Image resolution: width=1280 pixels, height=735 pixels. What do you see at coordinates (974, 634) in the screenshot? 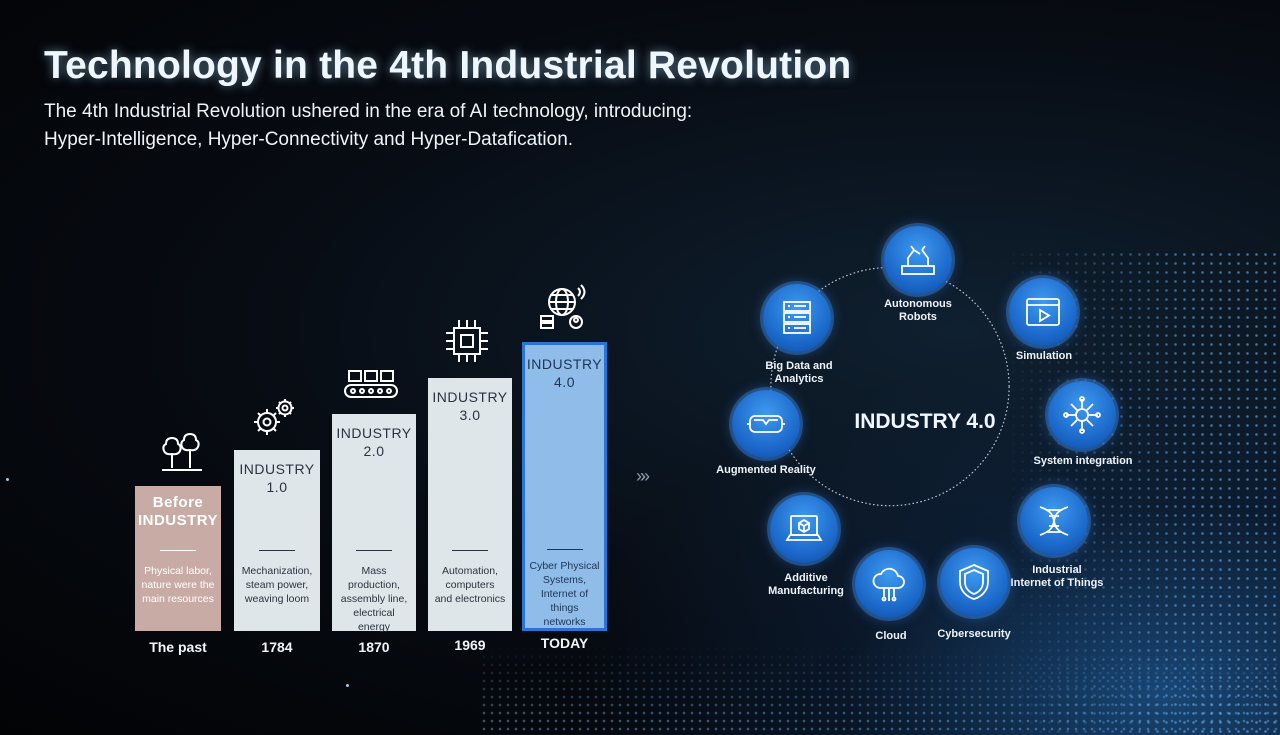
I see `node-label: Cybersecurity` at bounding box center [974, 634].